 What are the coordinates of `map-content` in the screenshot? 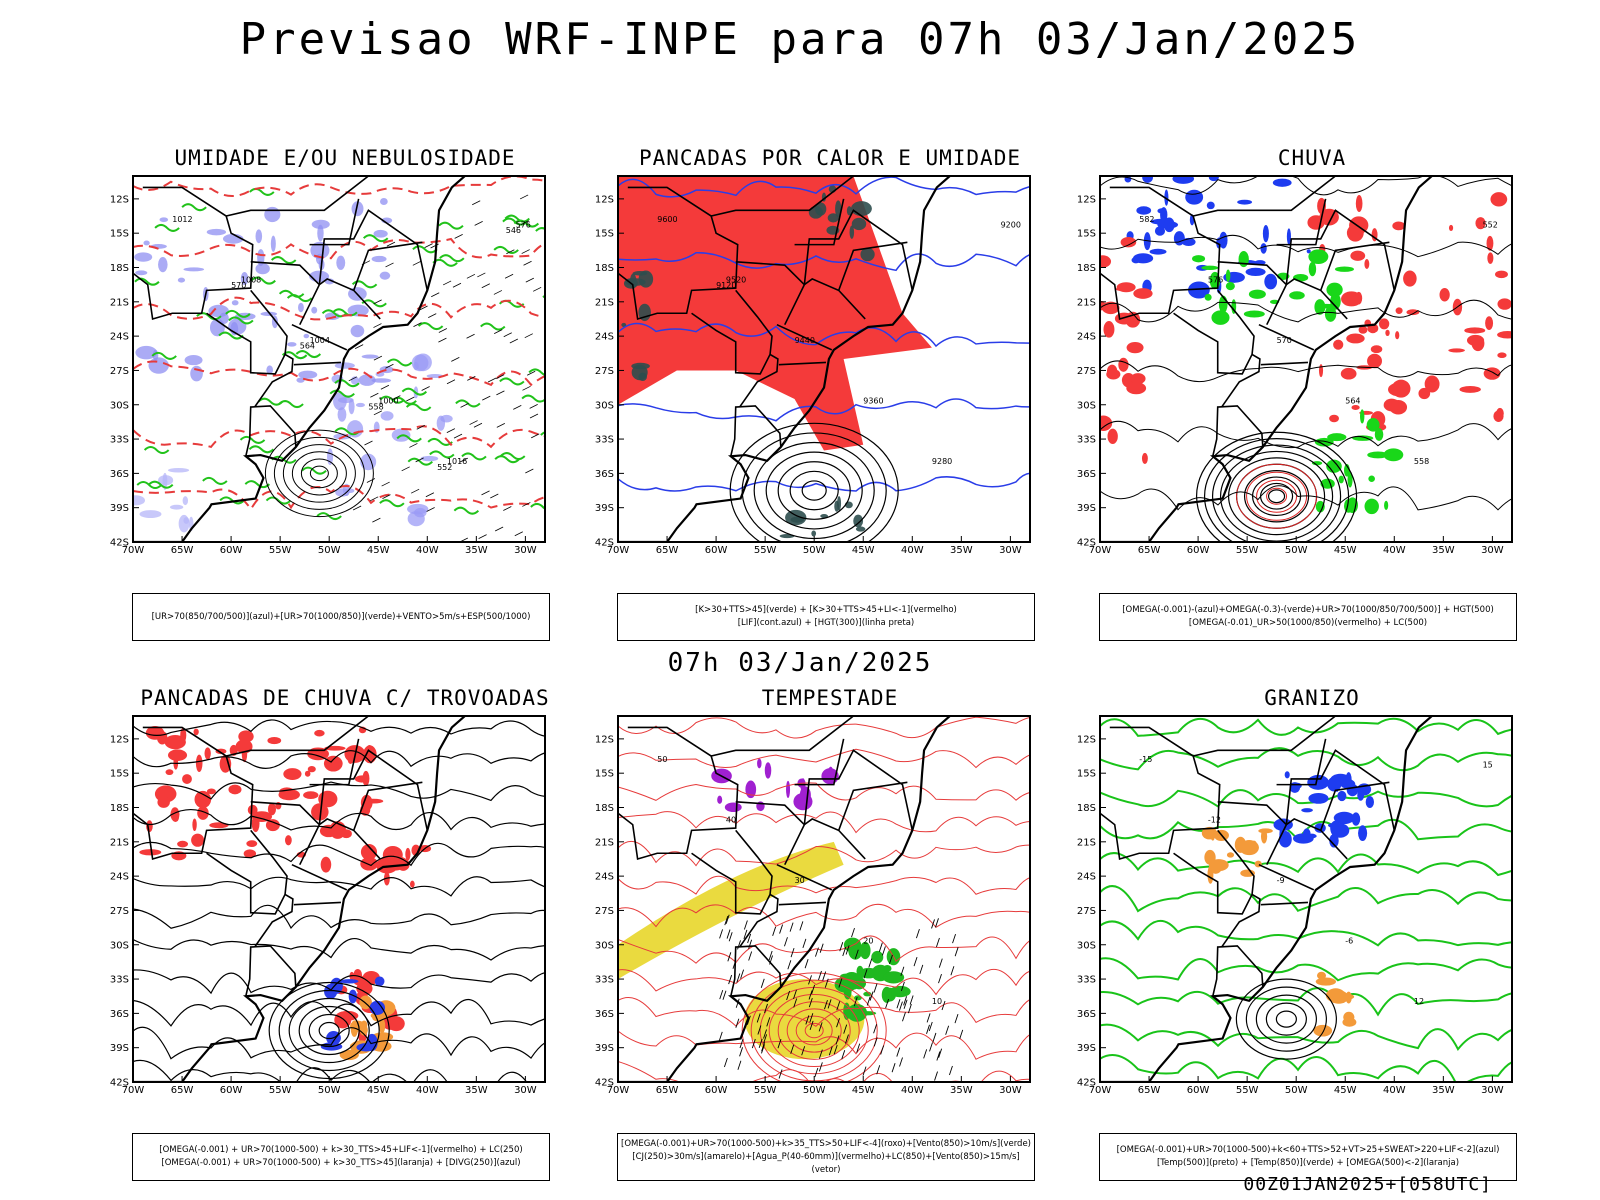 It's located at (339, 899).